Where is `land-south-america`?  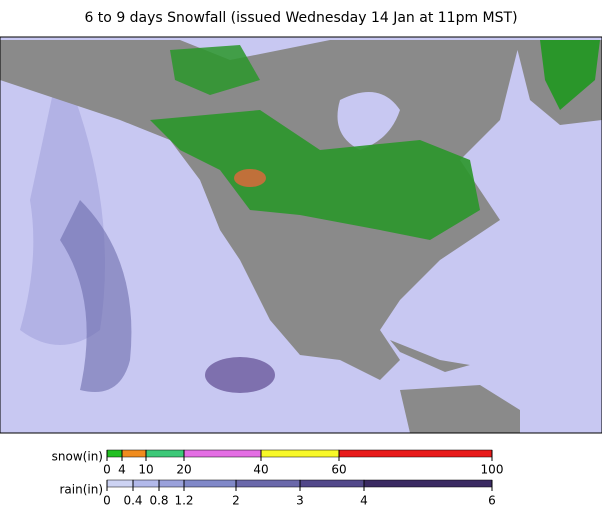
land-south-america is located at coordinates (460, 409).